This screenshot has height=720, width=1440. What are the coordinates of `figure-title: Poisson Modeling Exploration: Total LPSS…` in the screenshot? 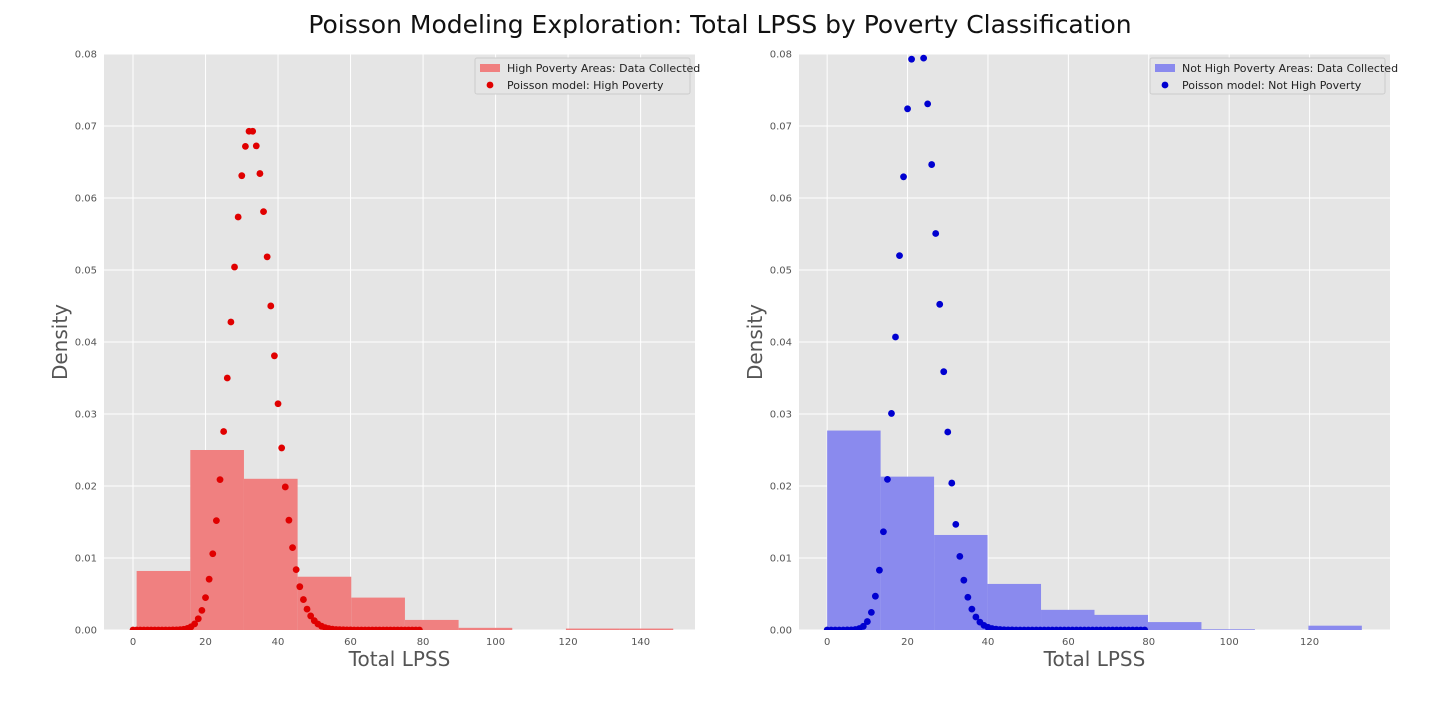 It's located at (720, 24).